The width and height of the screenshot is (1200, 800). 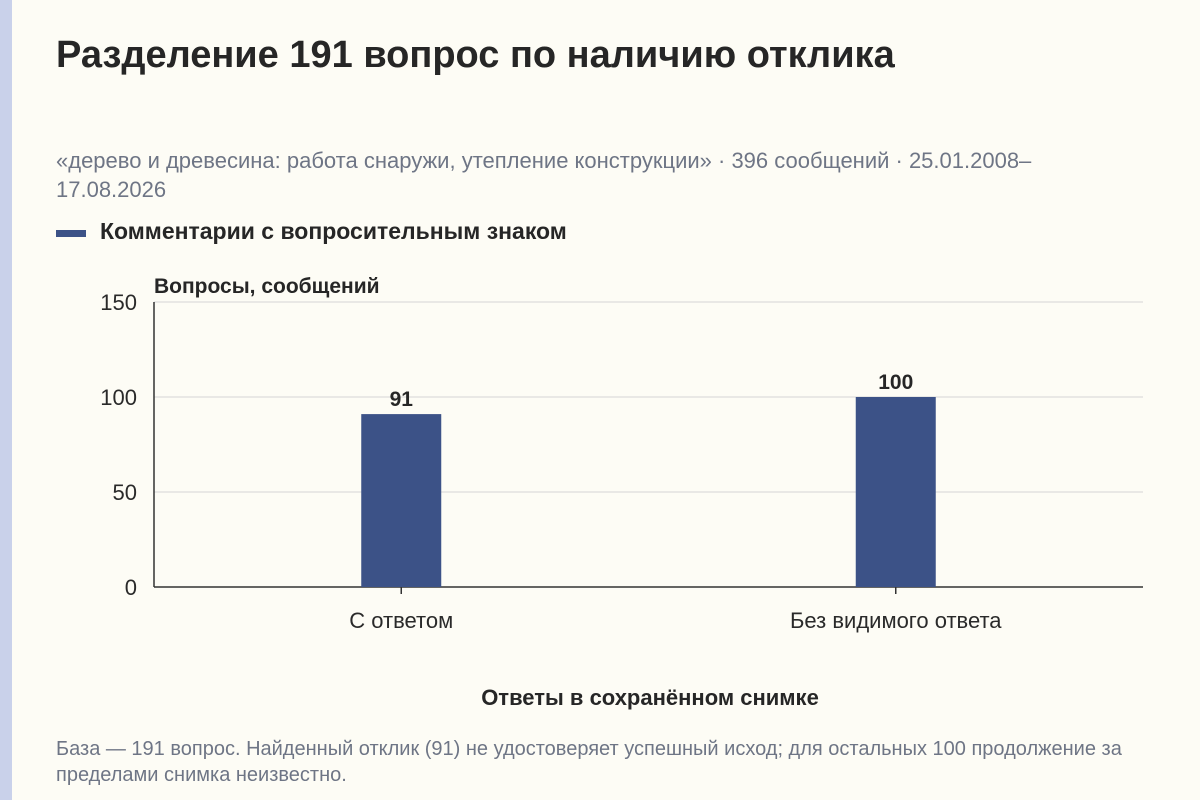 I want to click on legend-label: Комментарии с вопросительным знаком, so click(x=333, y=231).